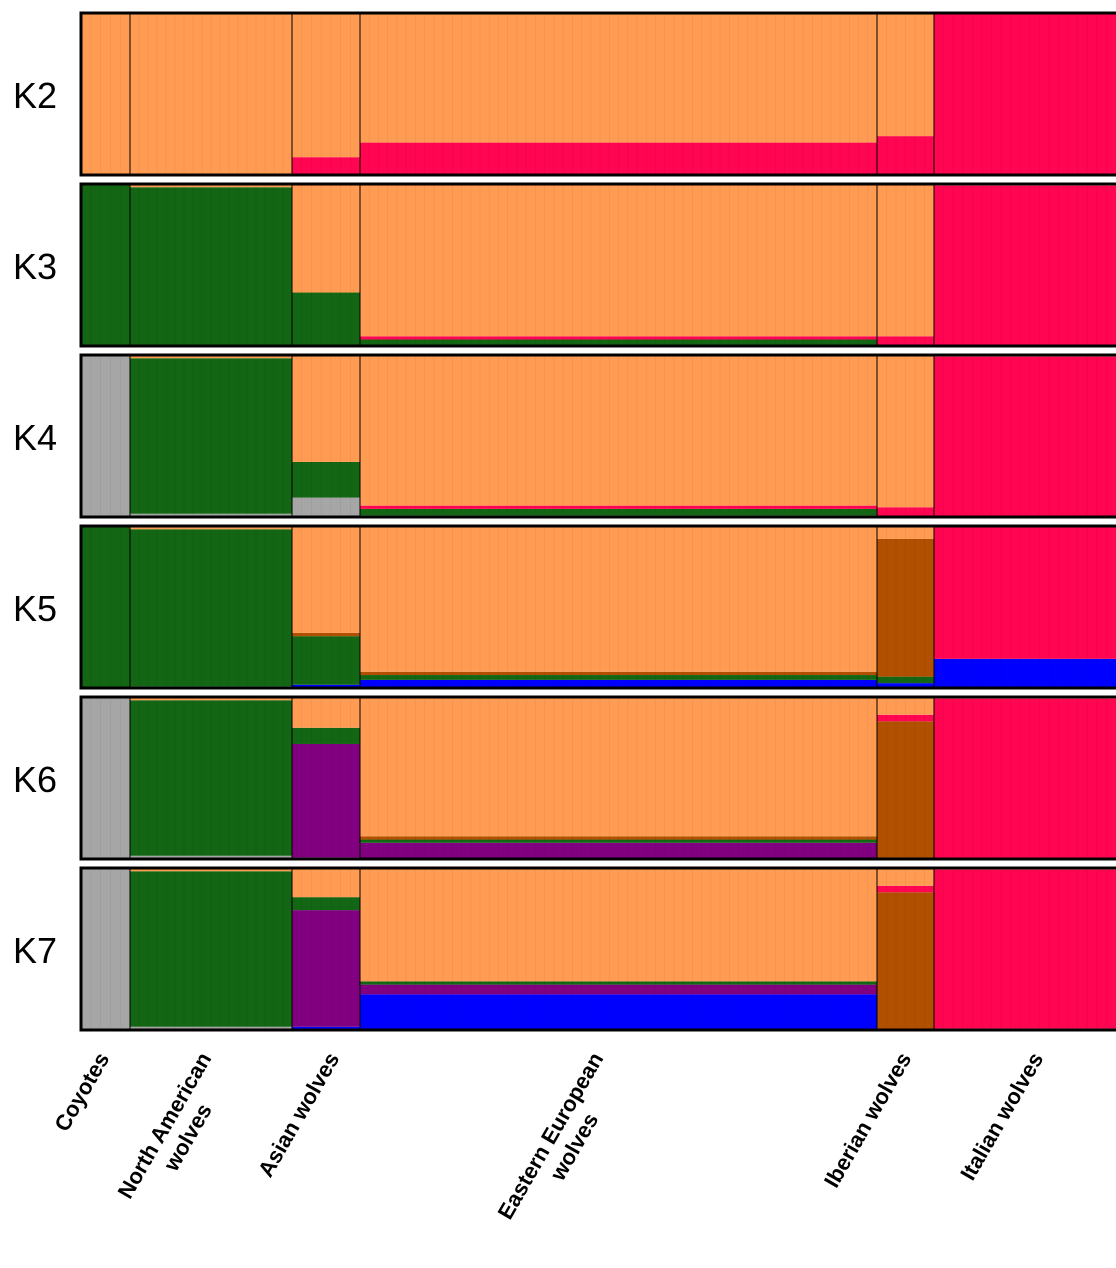 Image resolution: width=1116 pixels, height=1268 pixels. Describe the element at coordinates (35, 608) in the screenshot. I see `k-label: K5` at that location.